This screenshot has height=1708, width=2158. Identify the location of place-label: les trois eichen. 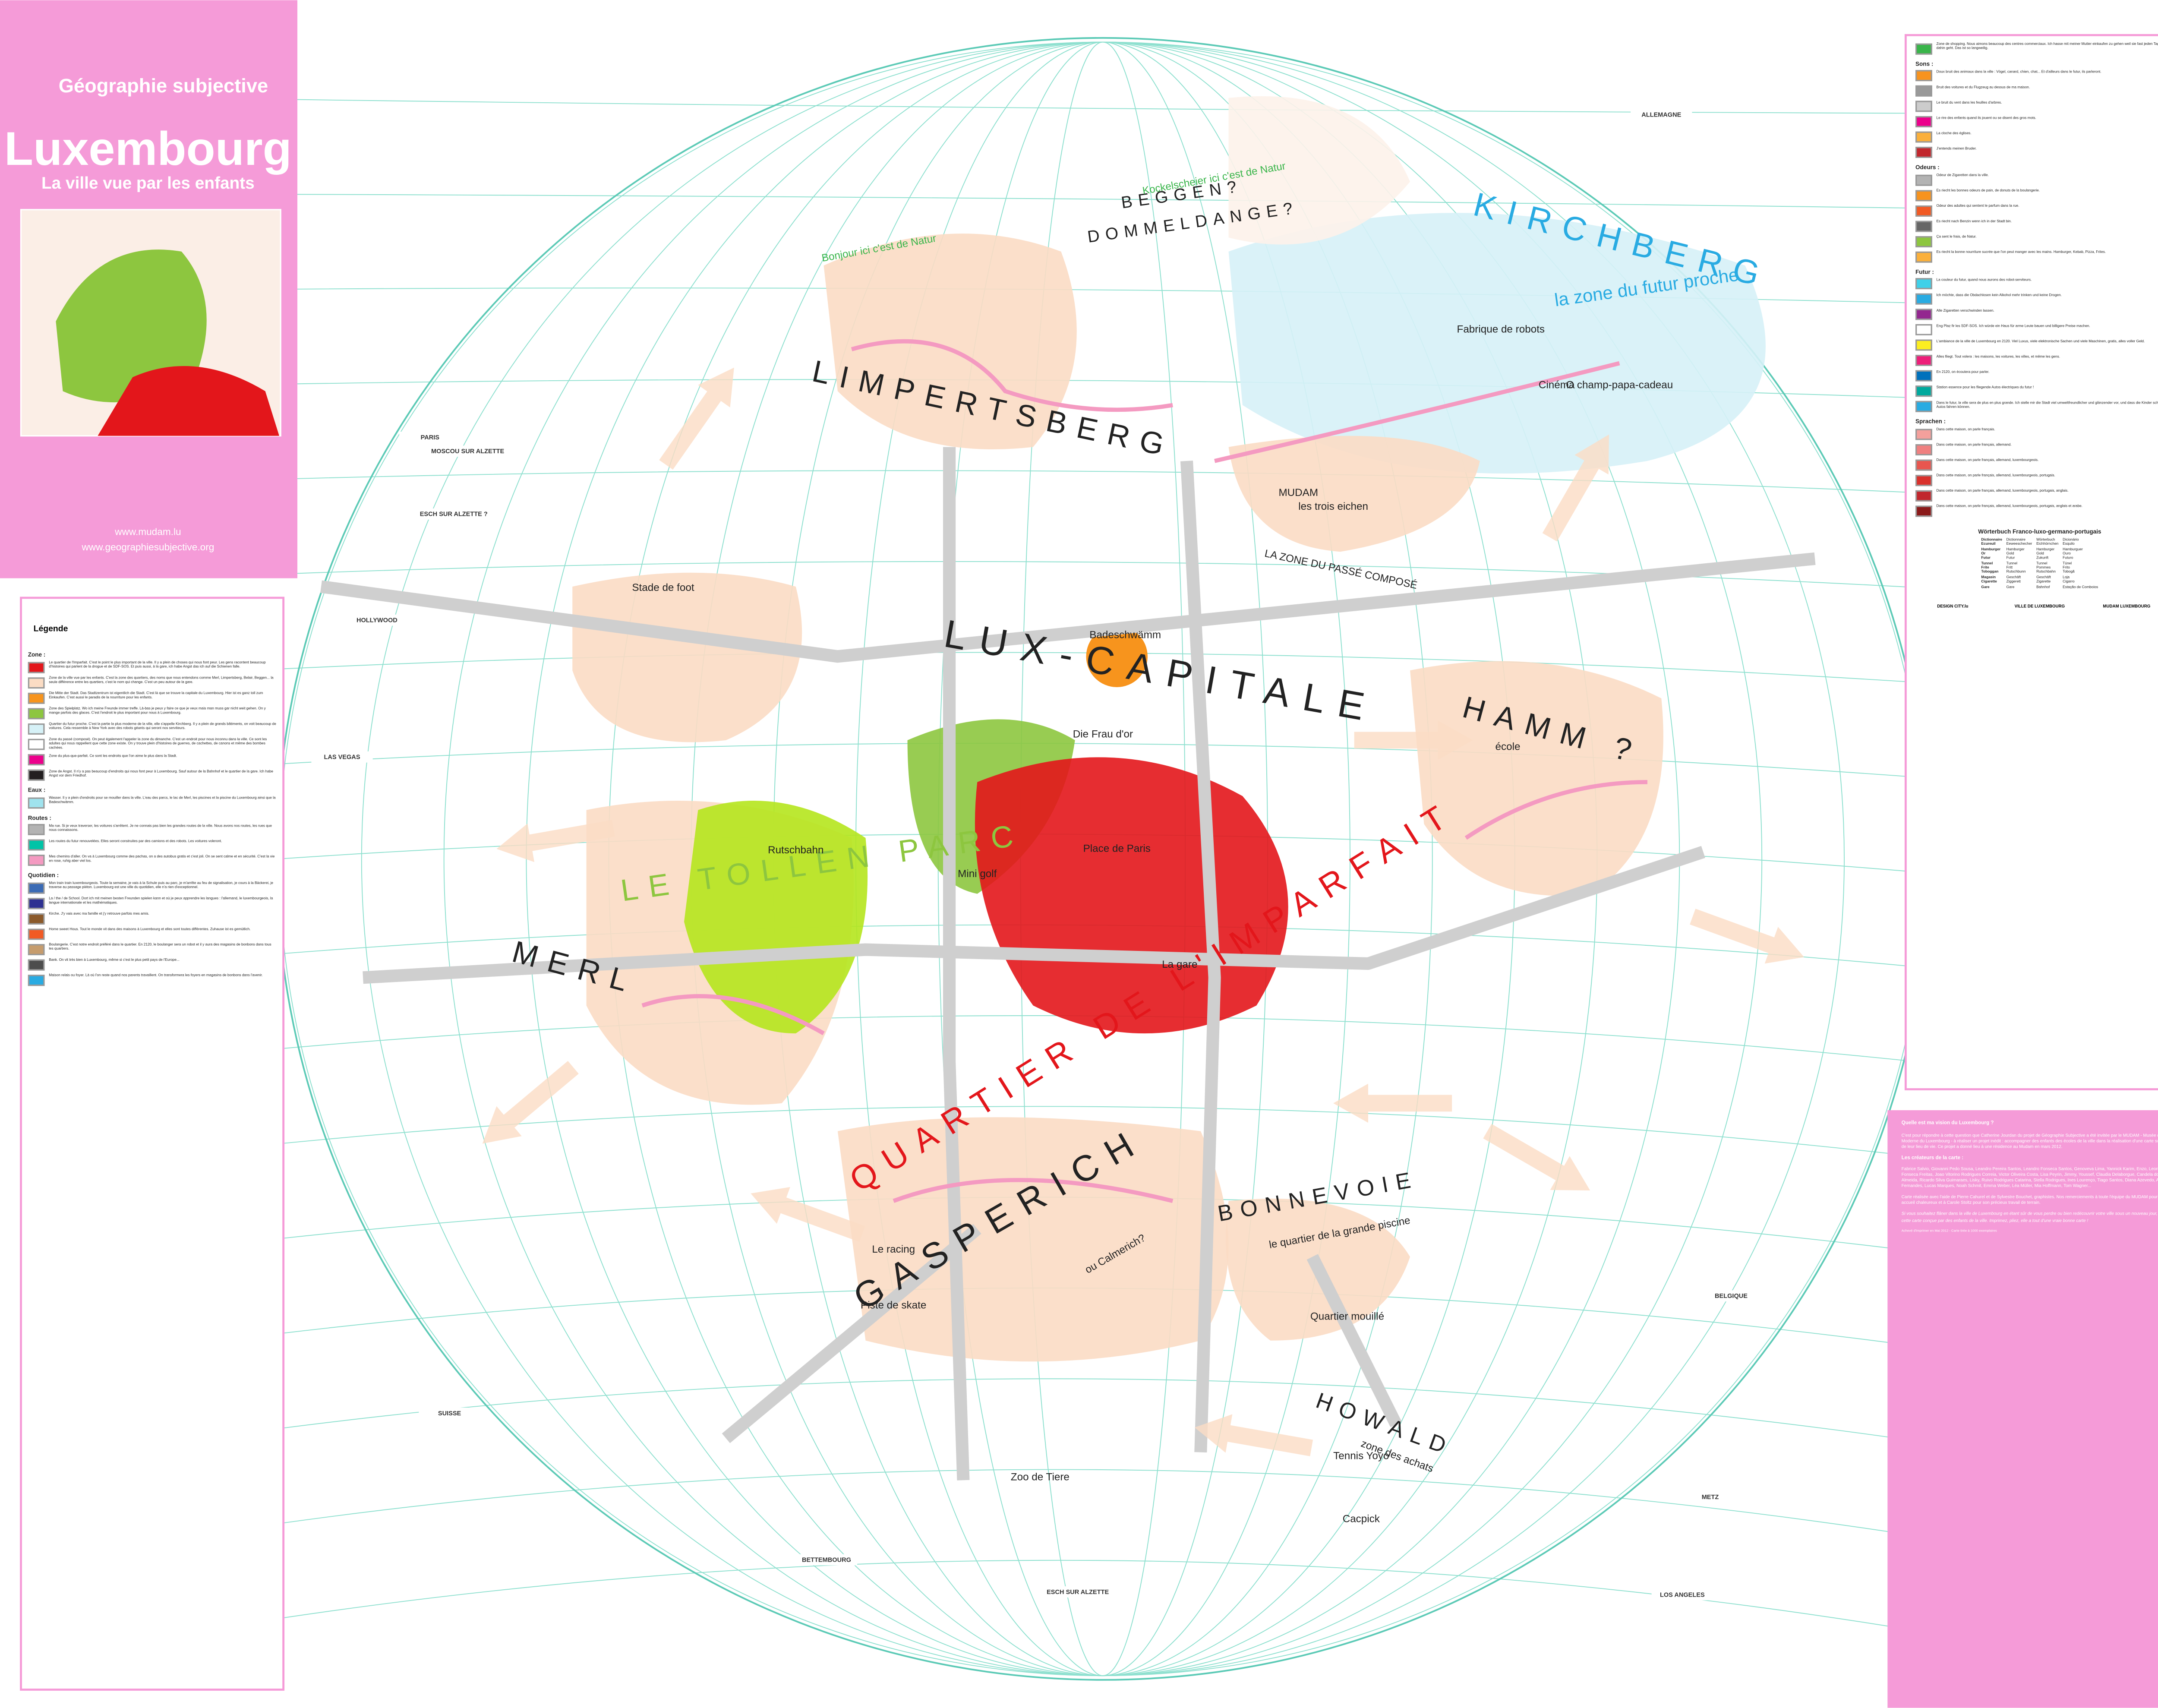
(1333, 507).